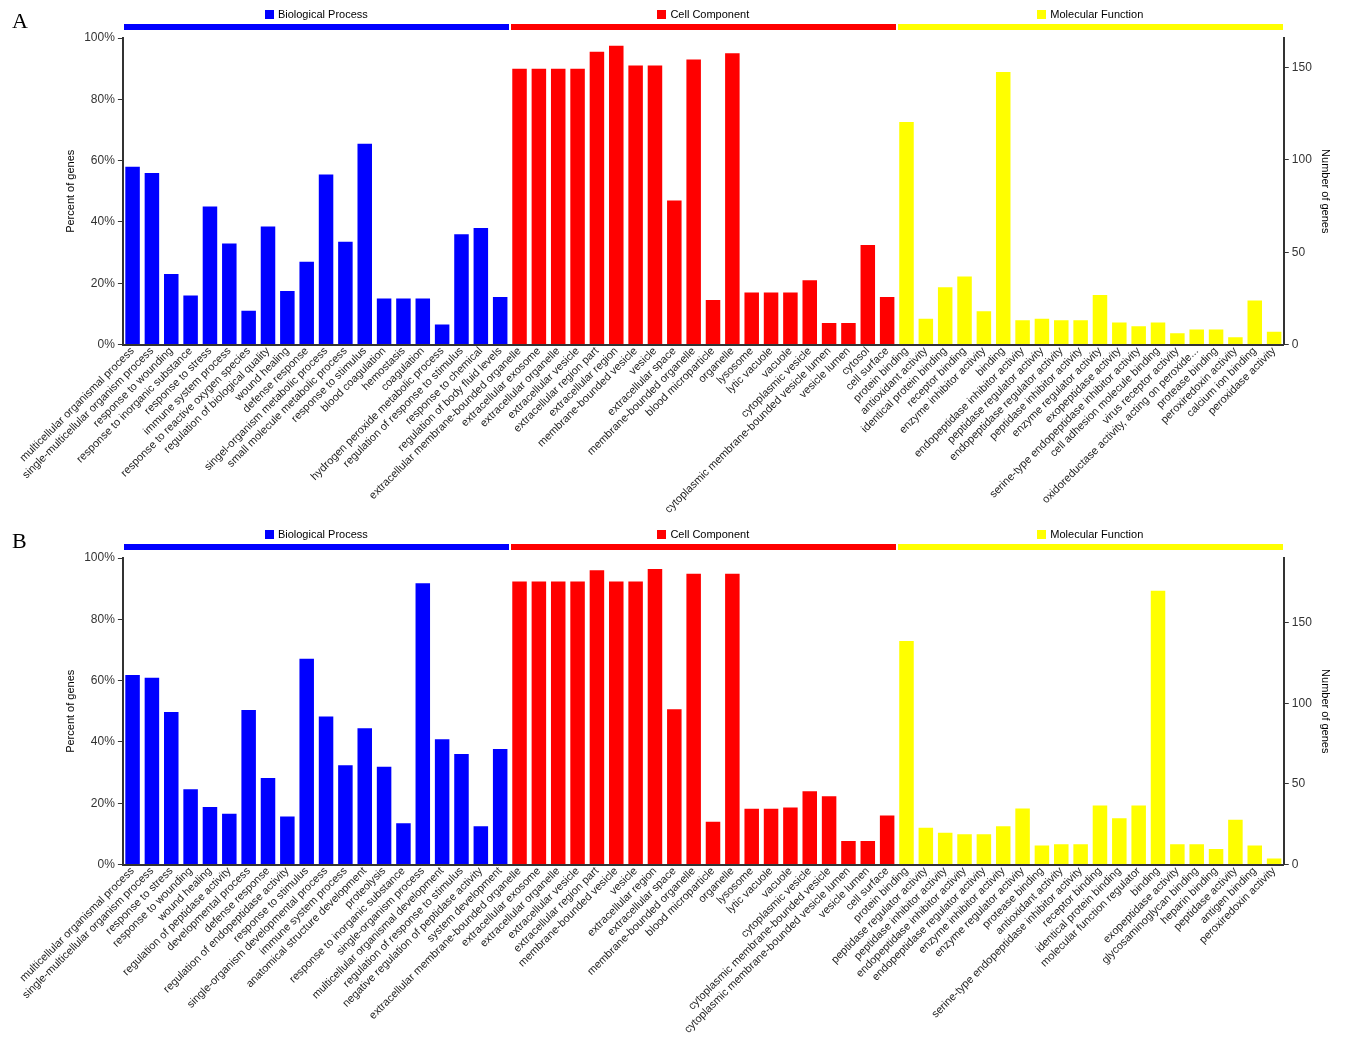 The height and width of the screenshot is (1044, 1356). What do you see at coordinates (69, 711) in the screenshot?
I see `y-axis-title: Percent of genes` at bounding box center [69, 711].